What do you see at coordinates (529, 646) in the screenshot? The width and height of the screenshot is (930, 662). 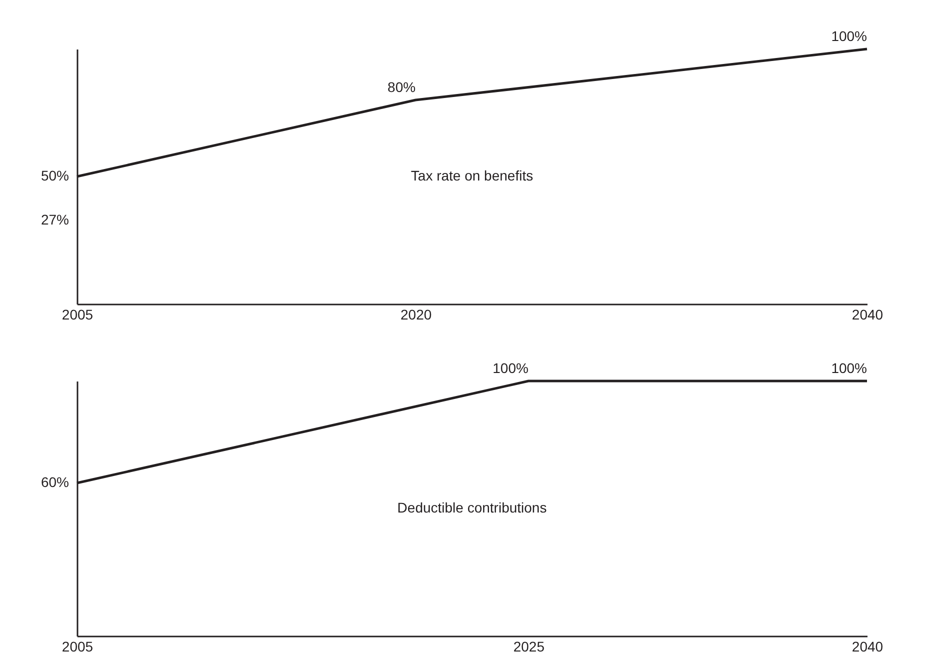 I see `x-tick-label: 2025` at bounding box center [529, 646].